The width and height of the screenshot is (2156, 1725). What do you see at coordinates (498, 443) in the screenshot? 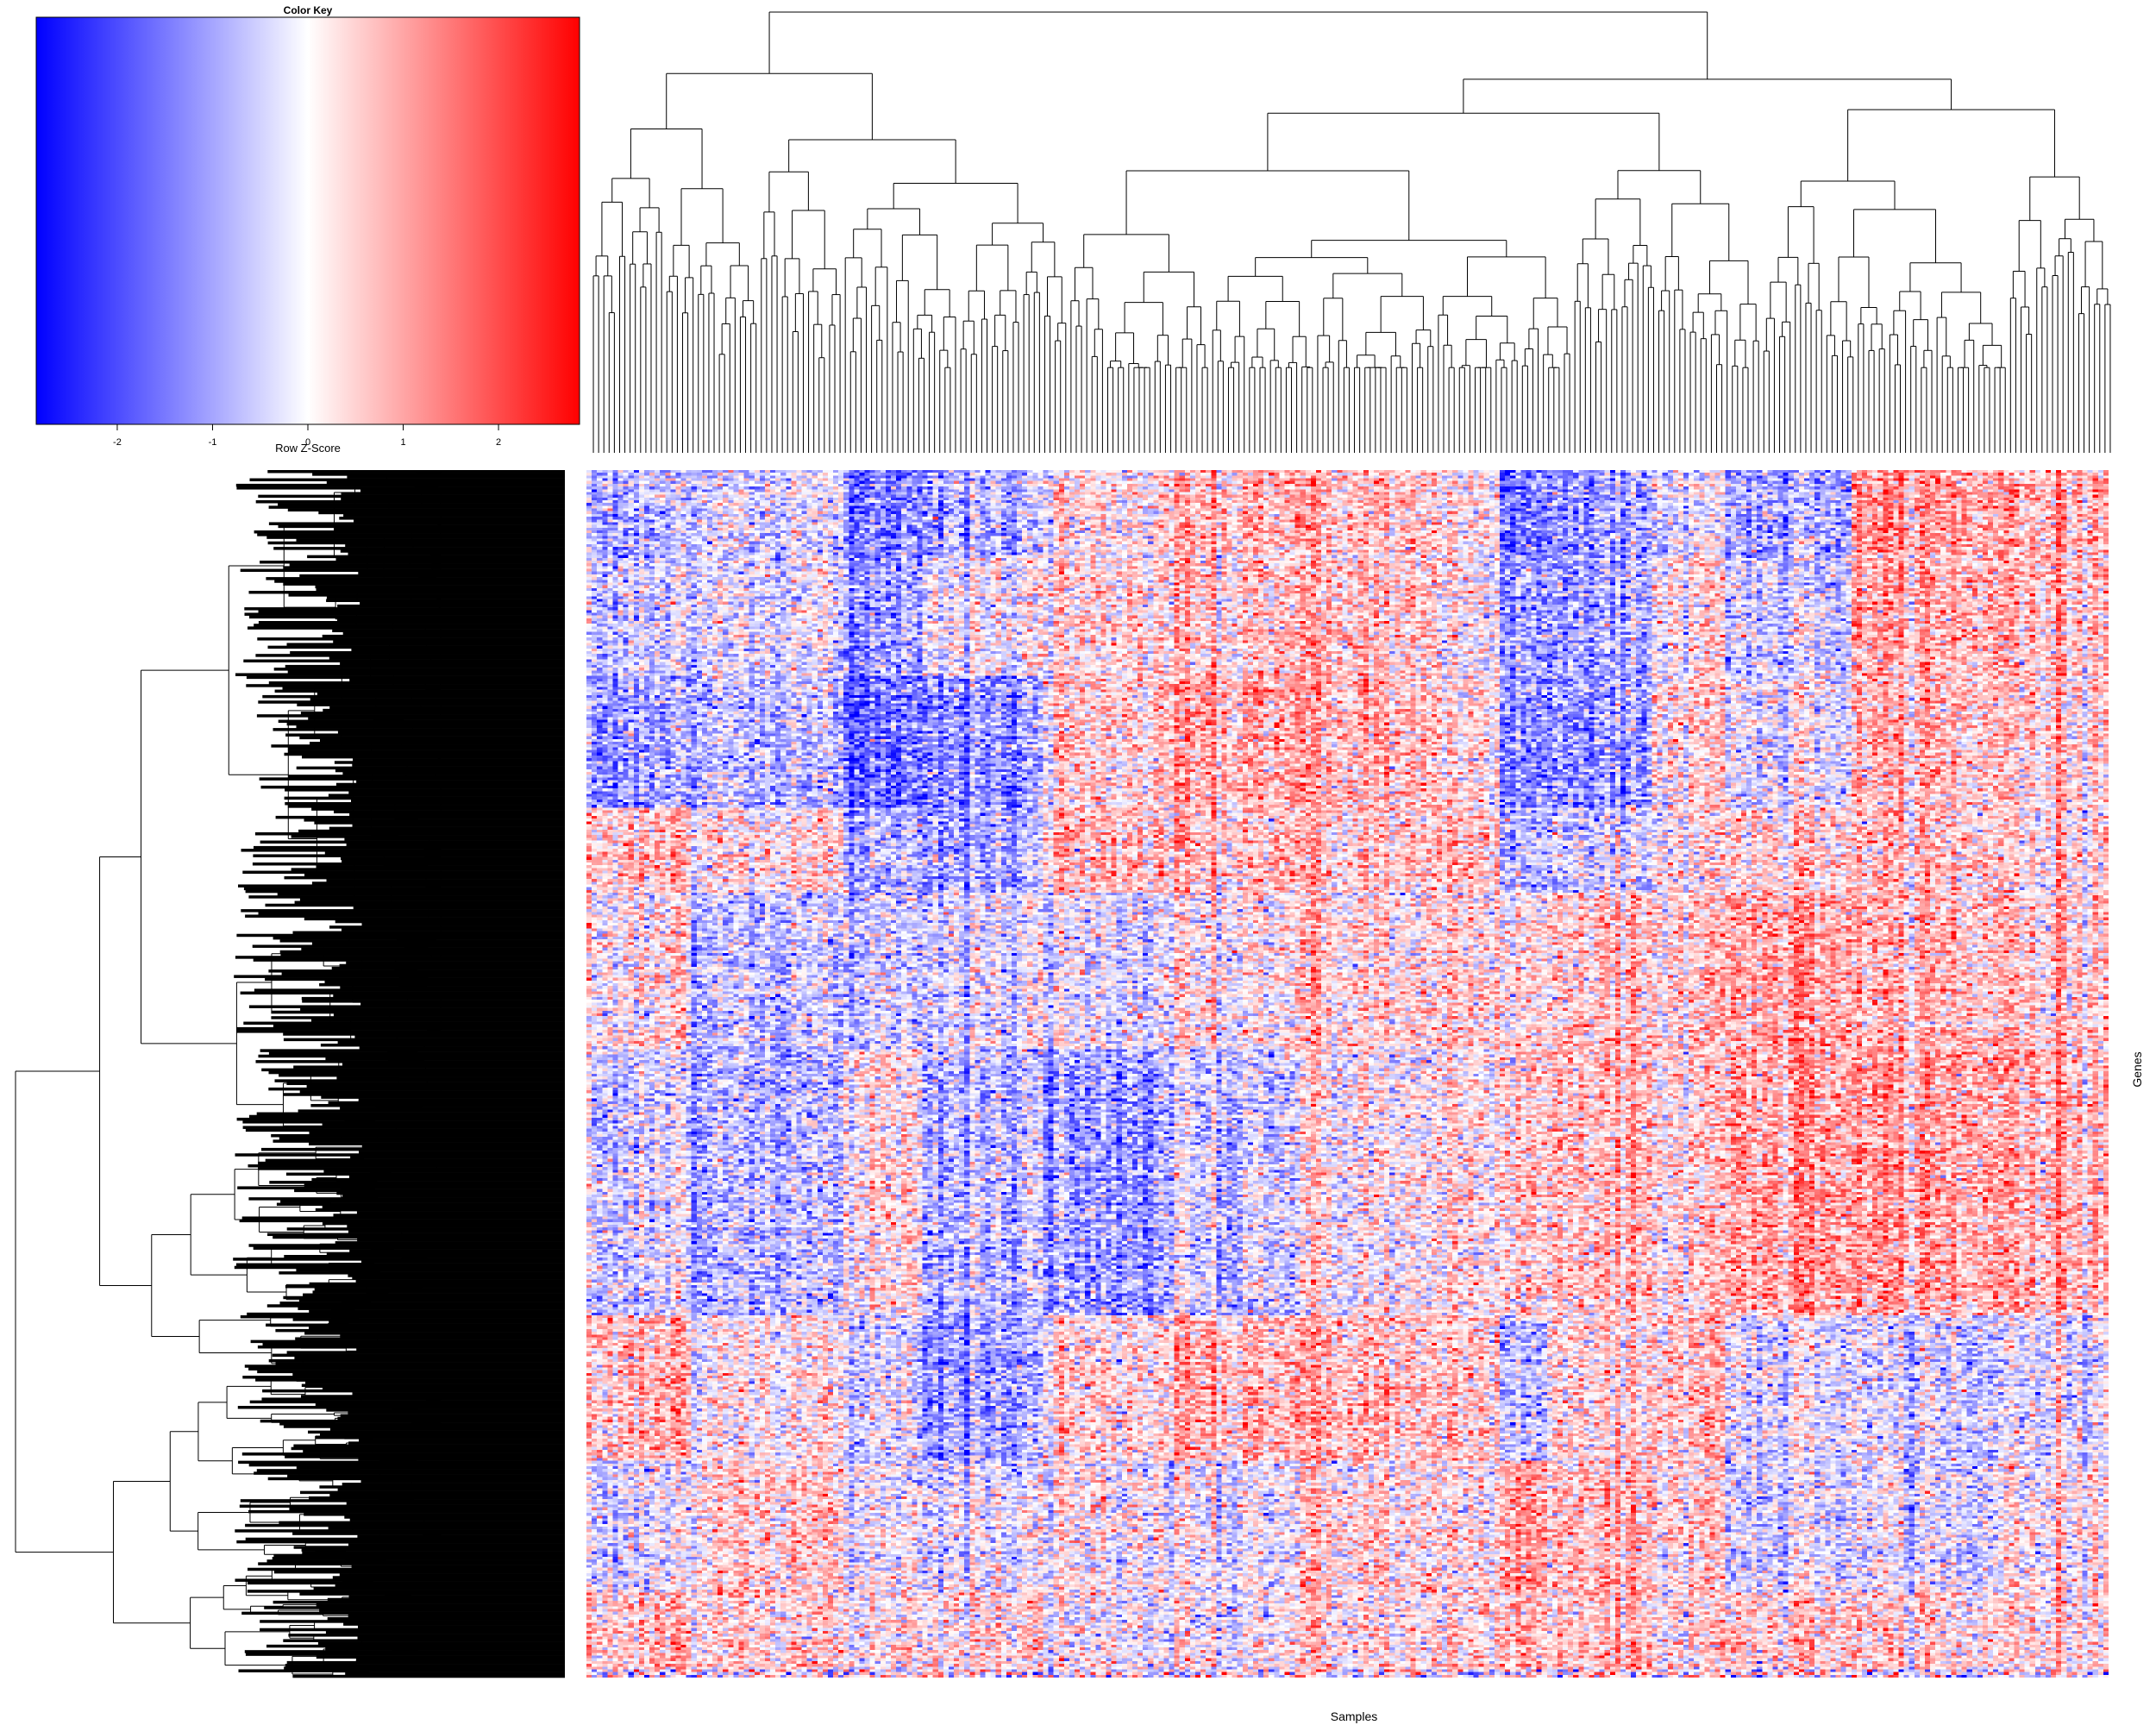
I see `color-key-tick-label: 2` at bounding box center [498, 443].